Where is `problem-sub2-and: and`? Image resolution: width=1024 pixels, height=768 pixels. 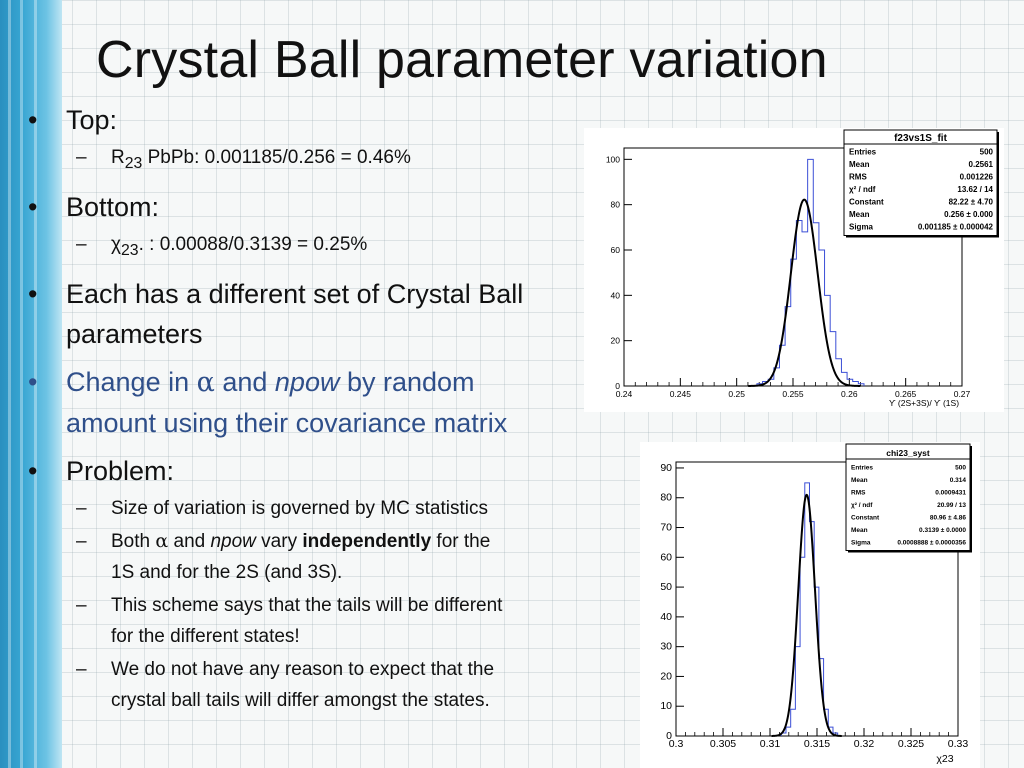 problem-sub2-and: and is located at coordinates (189, 541).